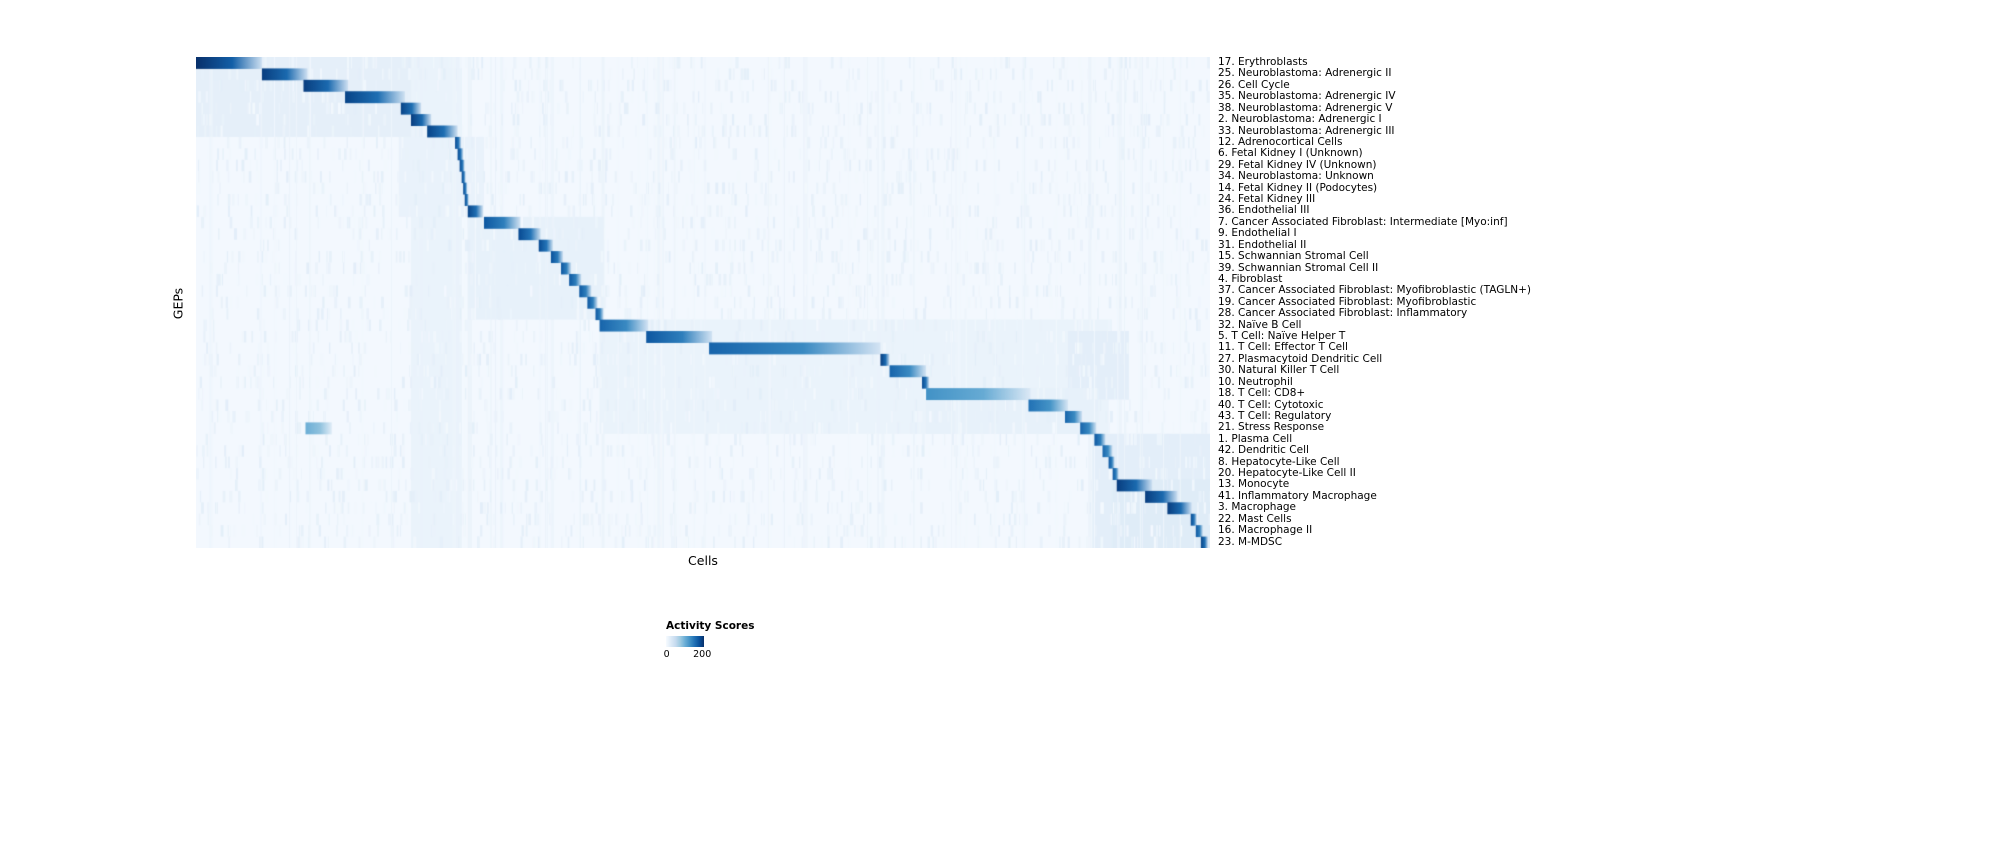 This screenshot has width=2006, height=851. Describe the element at coordinates (1250, 278) in the screenshot. I see `row-label: 4. Fibroblast` at that location.